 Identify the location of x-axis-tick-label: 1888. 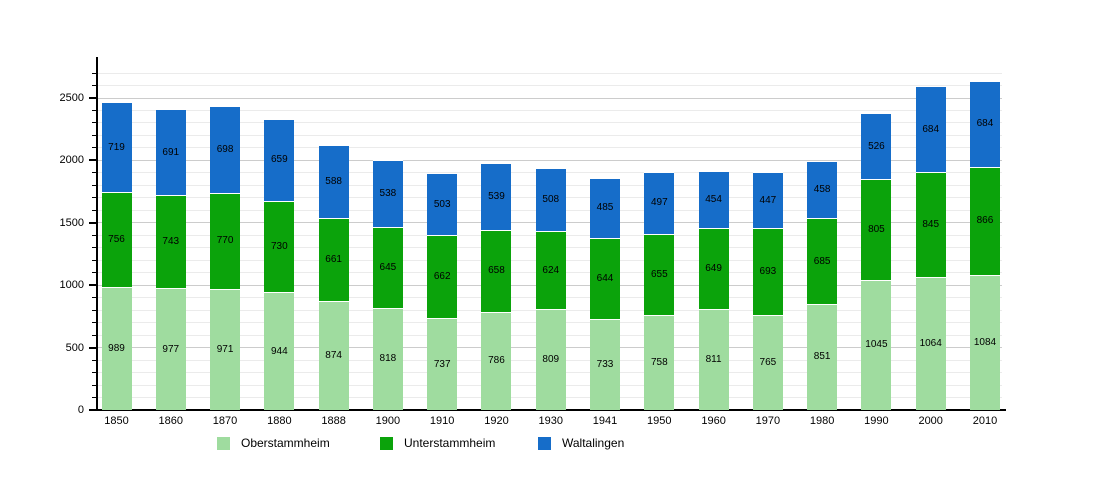
(333, 421).